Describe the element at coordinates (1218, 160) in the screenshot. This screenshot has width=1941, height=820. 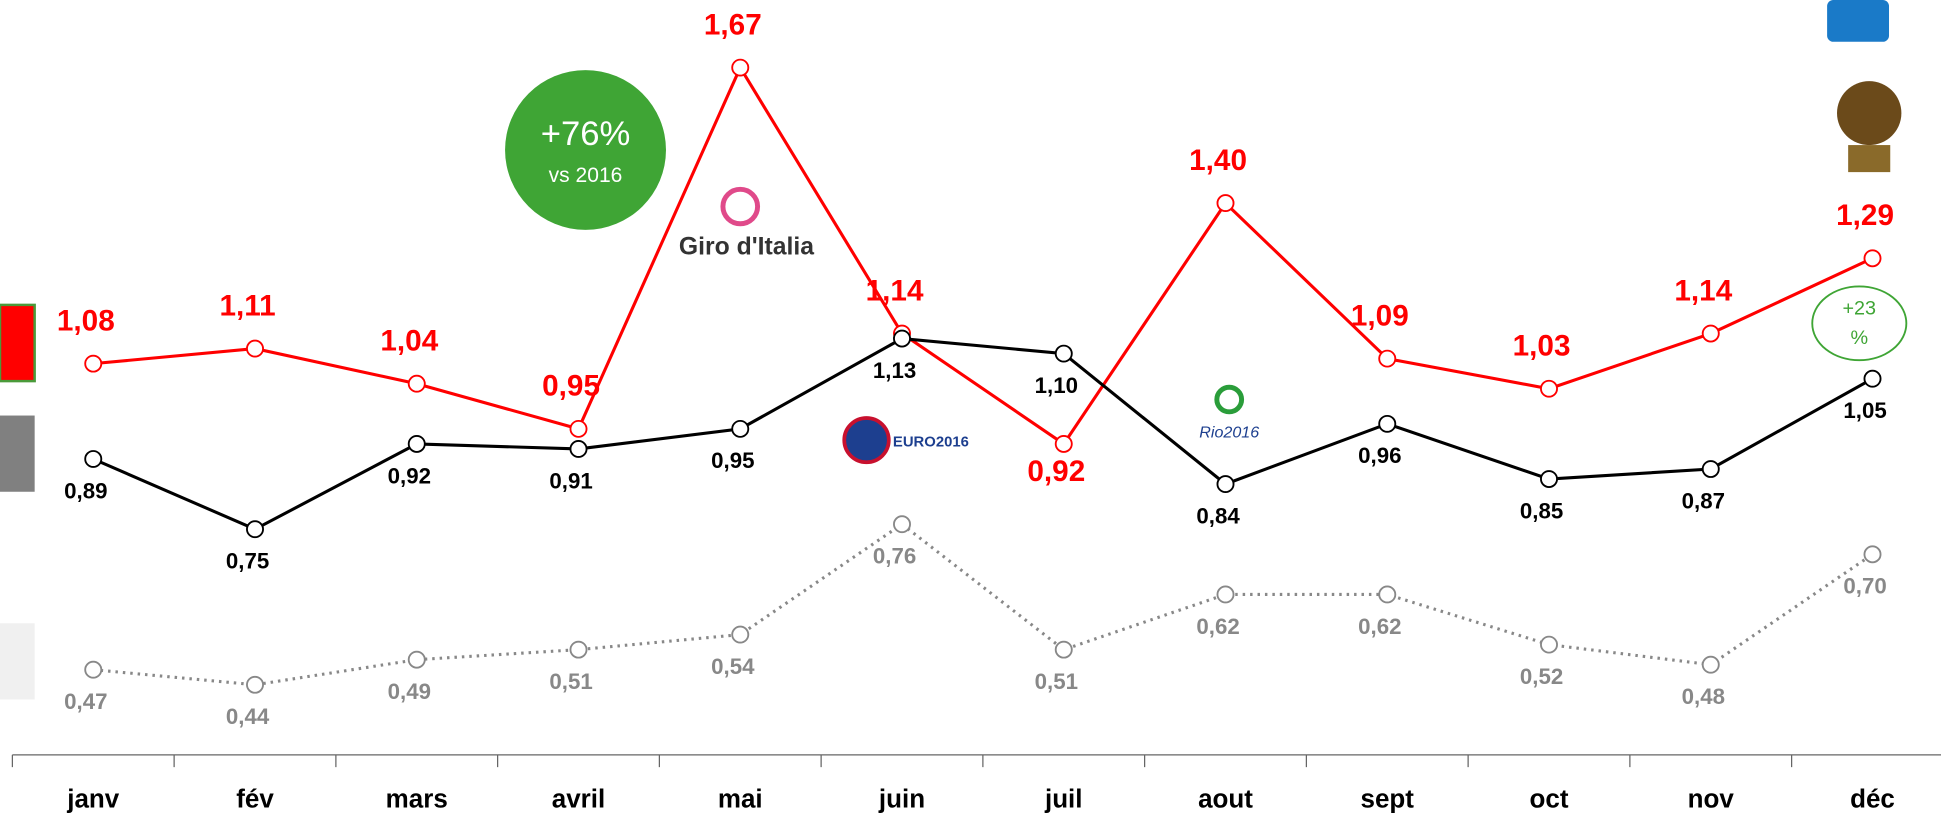
I see `data-label: 1,40` at that location.